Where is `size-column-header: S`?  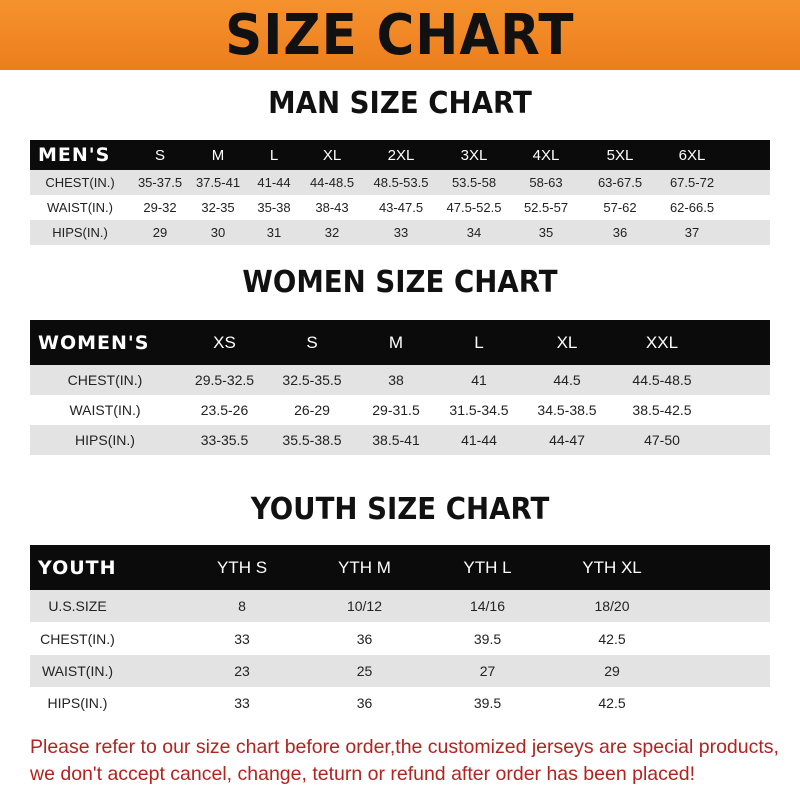 size-column-header: S is located at coordinates (312, 342).